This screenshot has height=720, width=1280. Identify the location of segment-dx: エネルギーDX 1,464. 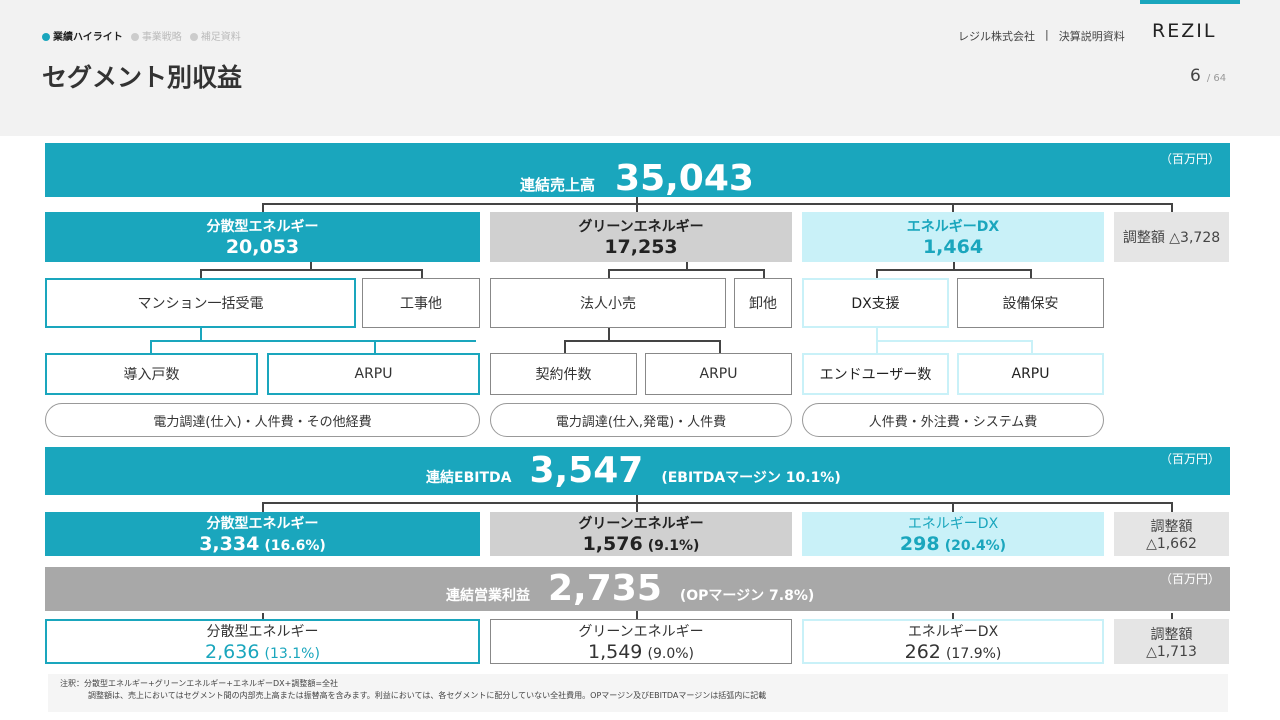
(953, 237).